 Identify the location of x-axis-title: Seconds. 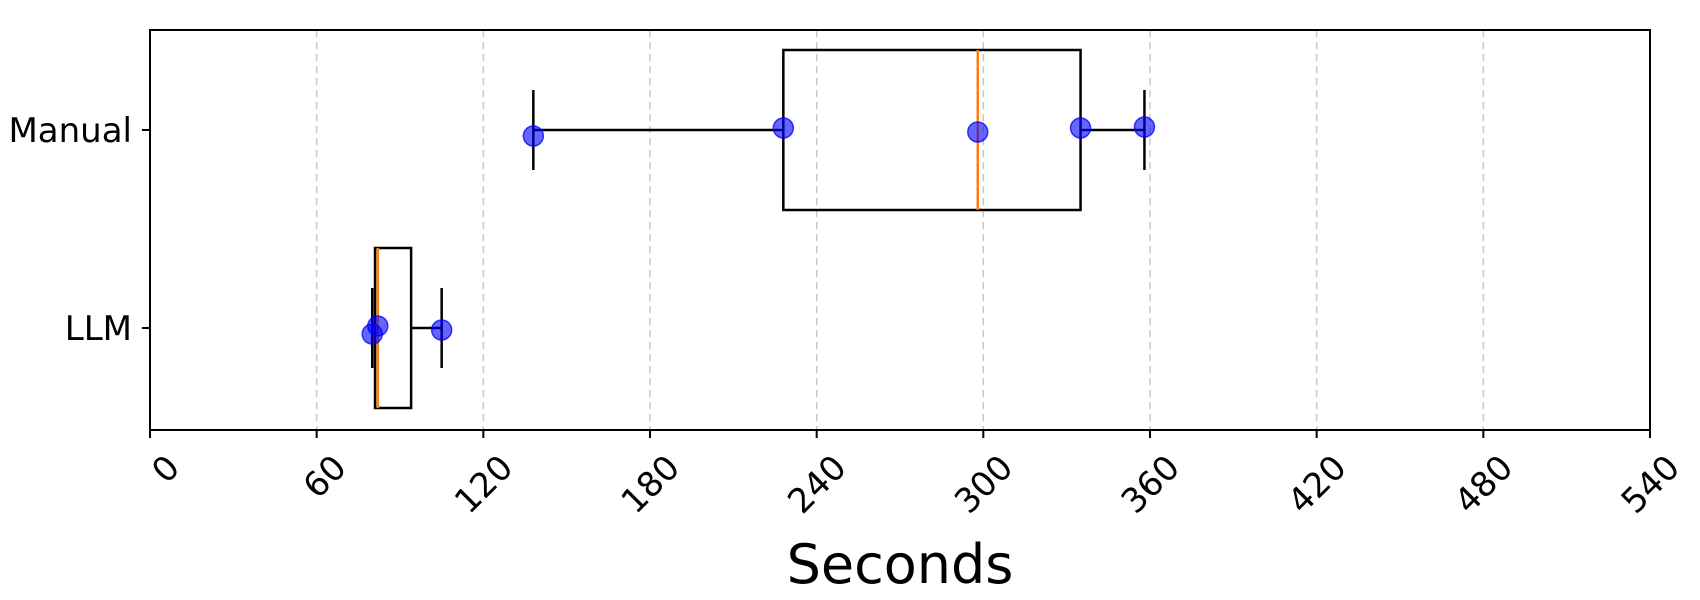
(900, 564).